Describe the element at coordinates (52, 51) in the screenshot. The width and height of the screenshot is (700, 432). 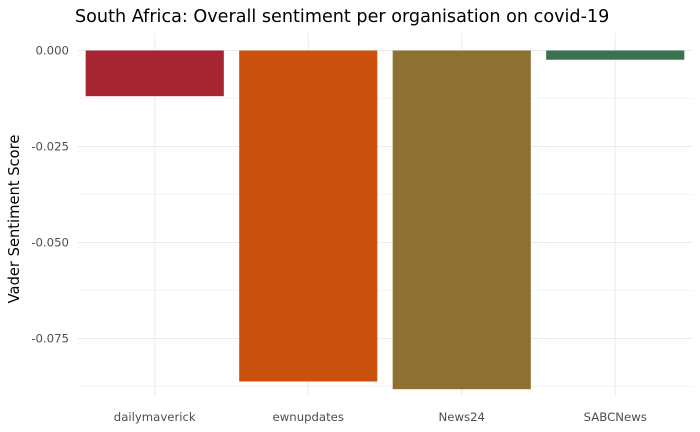
I see `y-tick-label: 0.000` at that location.